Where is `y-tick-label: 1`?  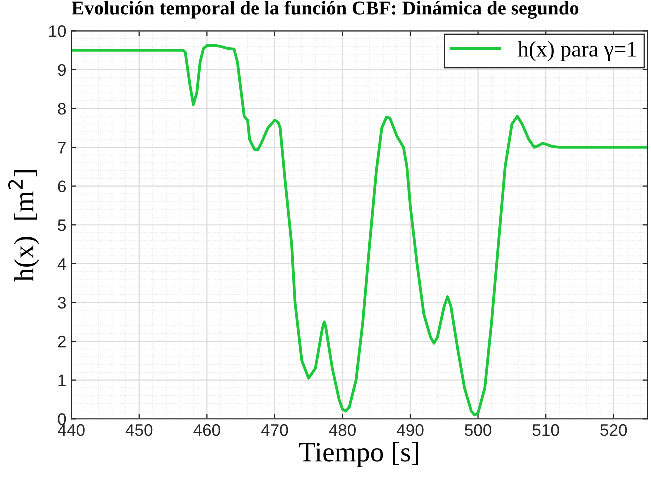 y-tick-label: 1 is located at coordinates (62, 380).